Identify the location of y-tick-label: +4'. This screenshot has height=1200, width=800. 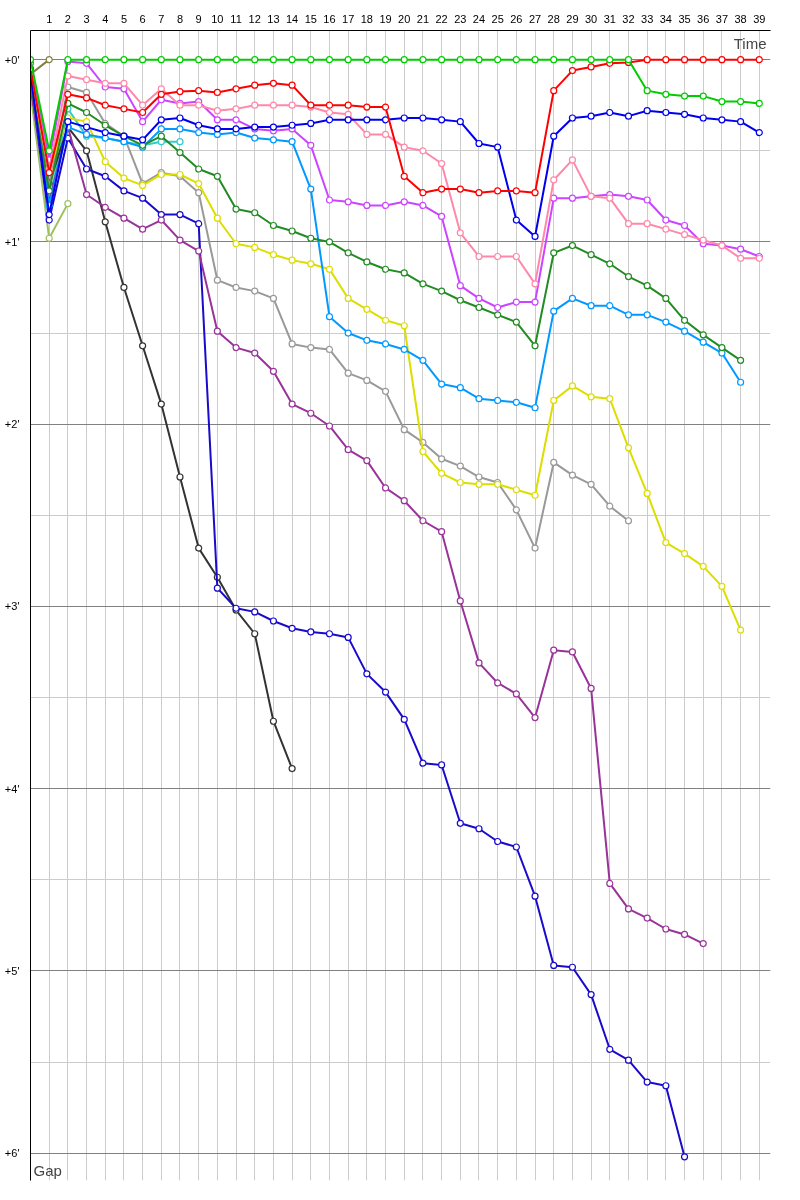
(12, 788).